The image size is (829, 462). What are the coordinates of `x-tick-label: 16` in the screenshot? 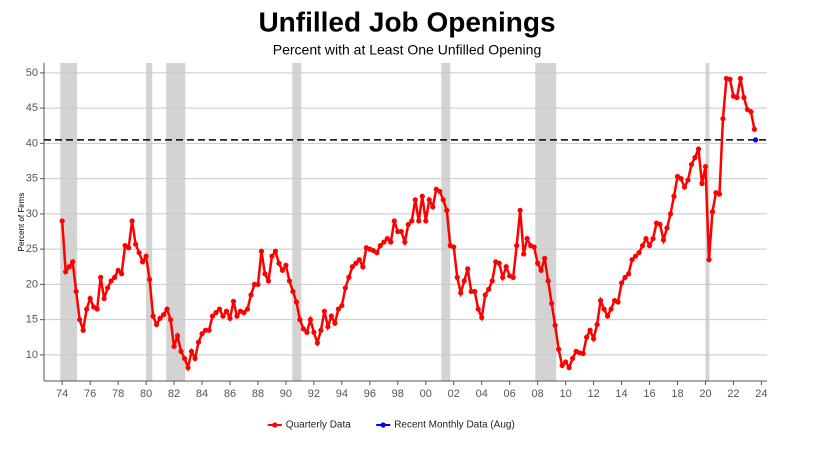 It's located at (649, 394).